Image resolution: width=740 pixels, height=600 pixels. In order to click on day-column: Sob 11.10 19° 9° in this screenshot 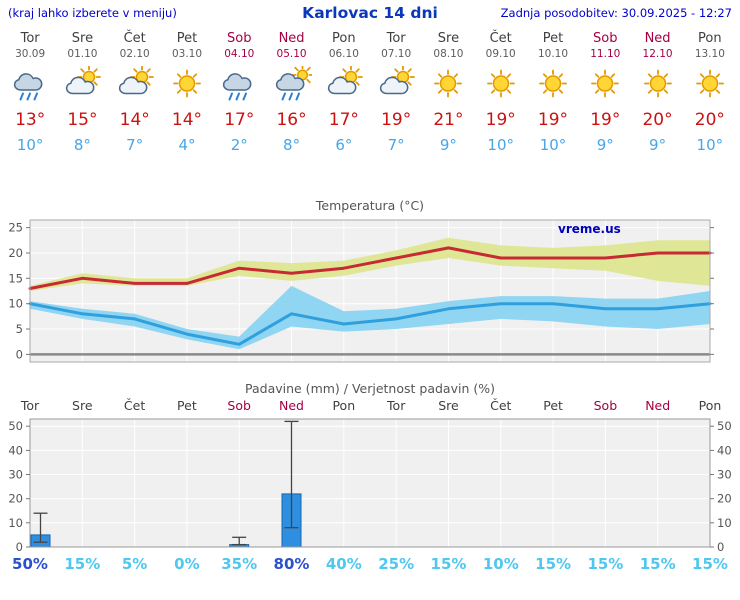, I will do `click(605, 93)`.